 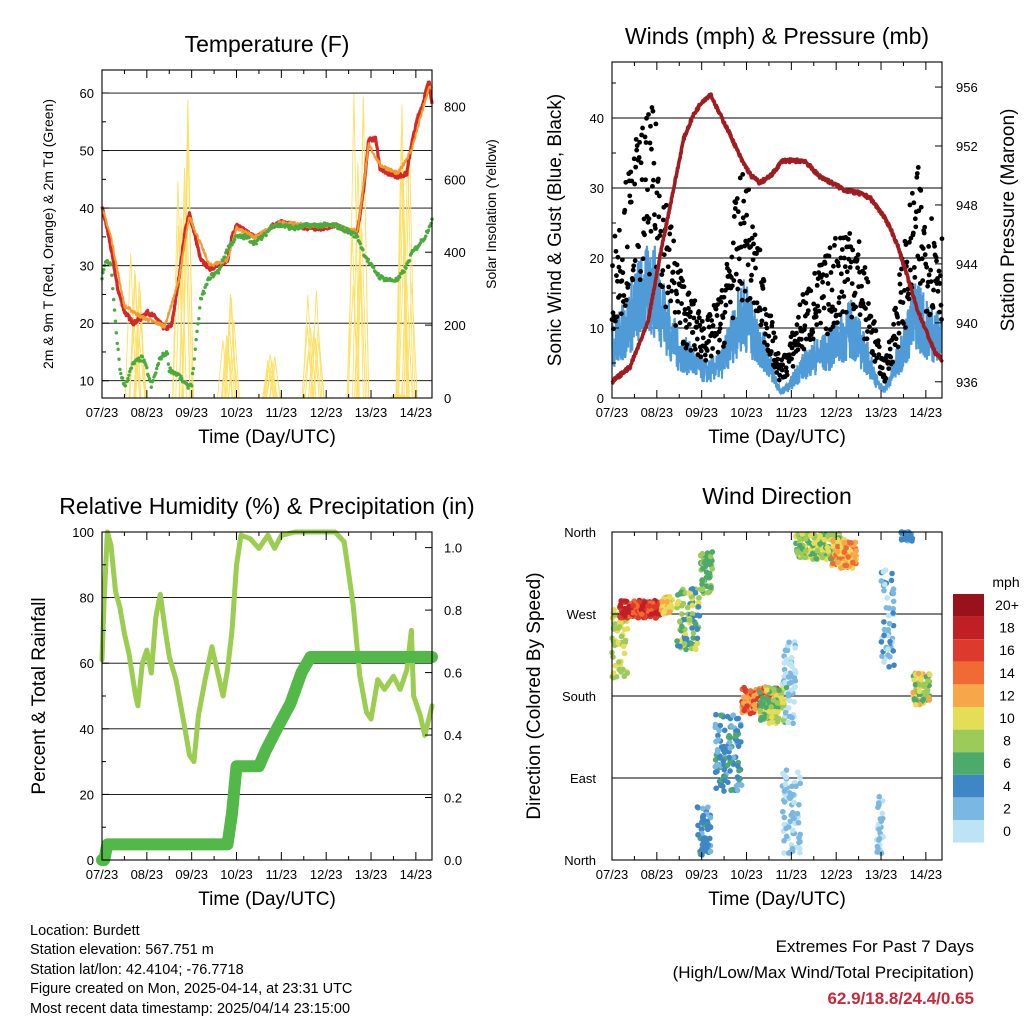 What do you see at coordinates (236, 412) in the screenshot?
I see `x-tick-label: 10/23` at bounding box center [236, 412].